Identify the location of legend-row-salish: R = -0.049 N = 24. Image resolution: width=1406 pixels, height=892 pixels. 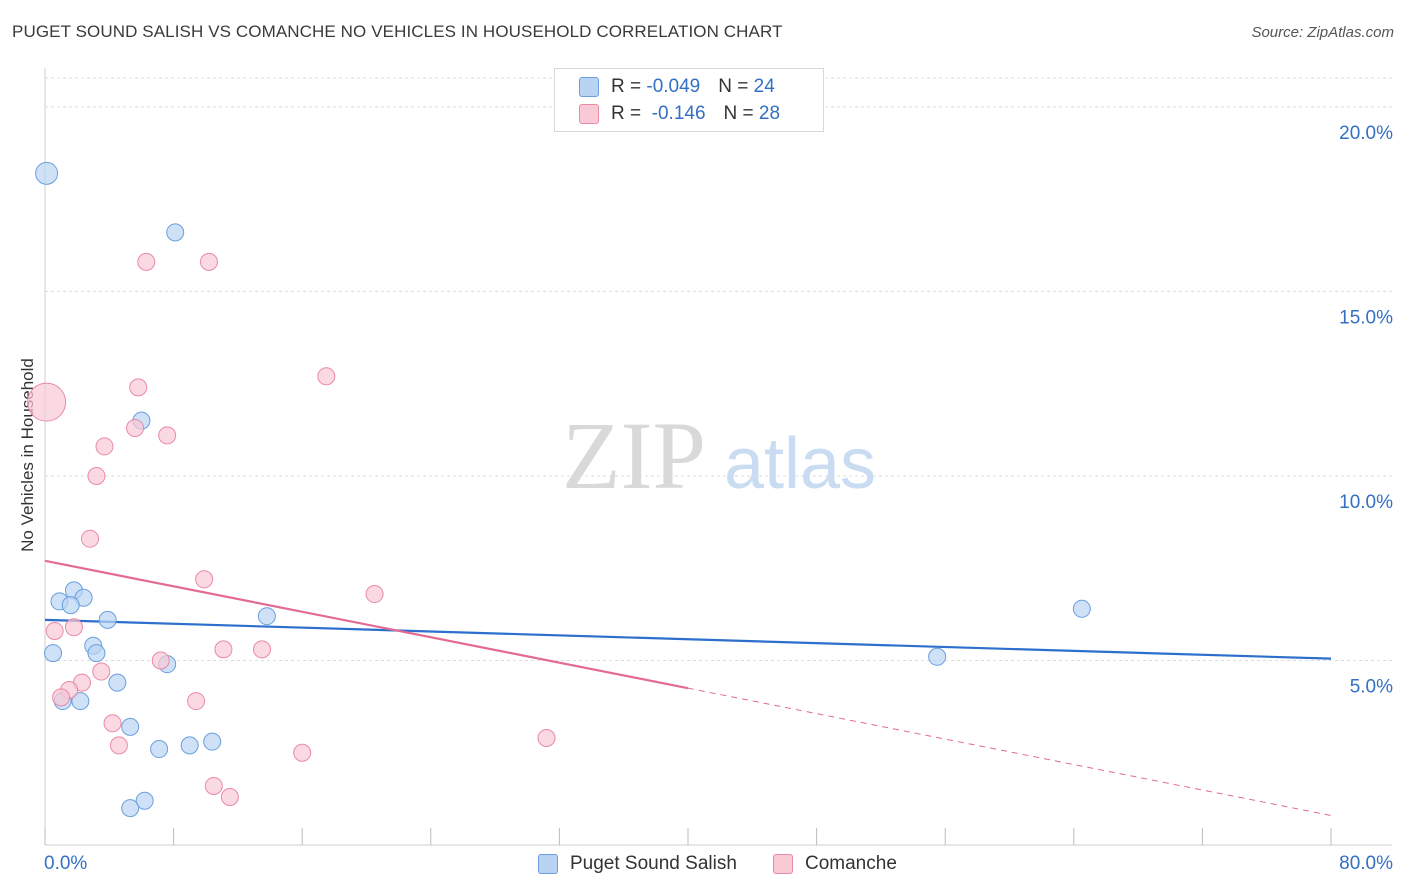
(677, 87).